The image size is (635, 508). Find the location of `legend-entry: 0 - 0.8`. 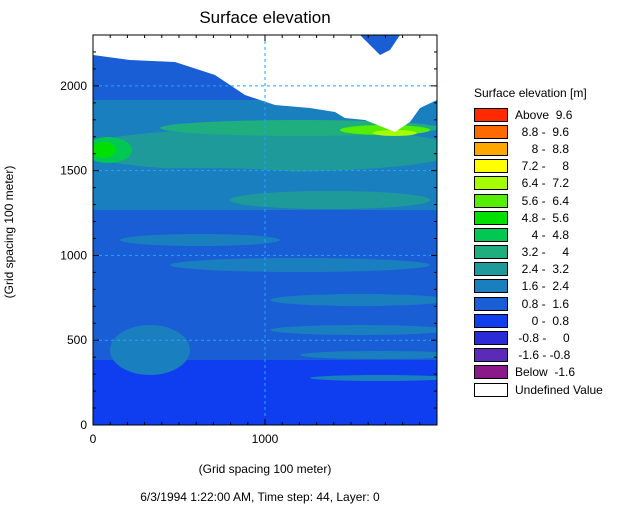

legend-entry: 0 - 0.8 is located at coordinates (538, 320).